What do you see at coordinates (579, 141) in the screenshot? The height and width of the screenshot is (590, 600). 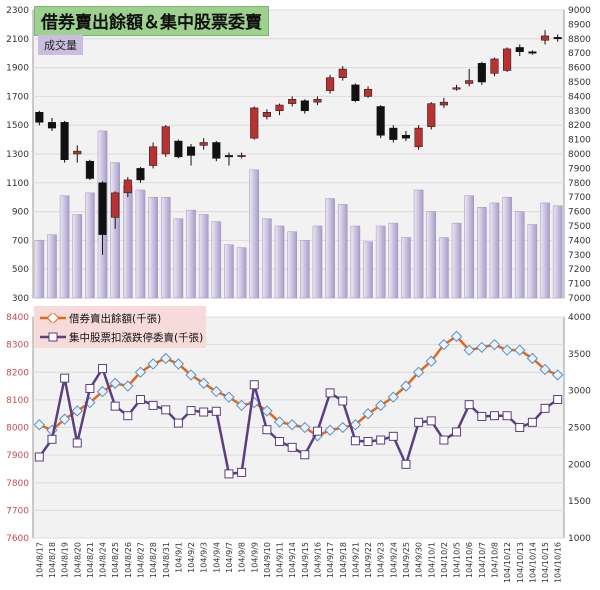 I see `top-right-tick-label: 8100` at bounding box center [579, 141].